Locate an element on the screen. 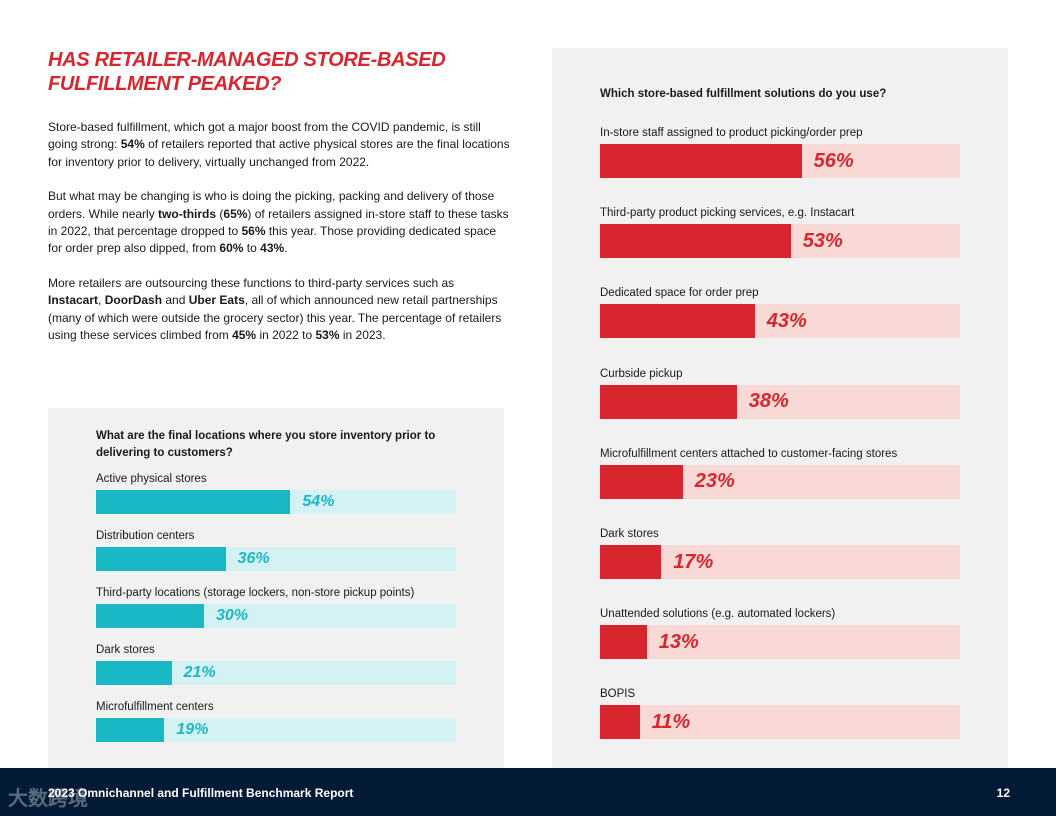 The height and width of the screenshot is (816, 1056). bar-track: 56% is located at coordinates (780, 161).